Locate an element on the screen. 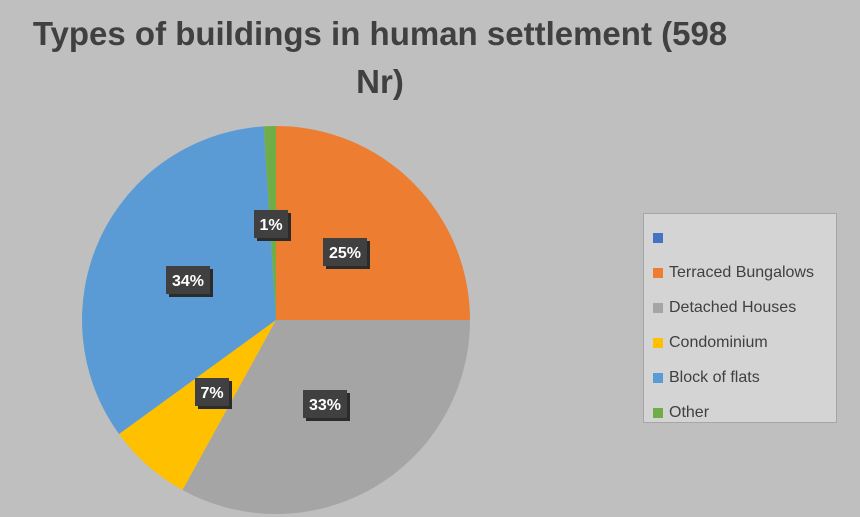 The image size is (860, 517). legend-item: Condominium is located at coordinates (740, 342).